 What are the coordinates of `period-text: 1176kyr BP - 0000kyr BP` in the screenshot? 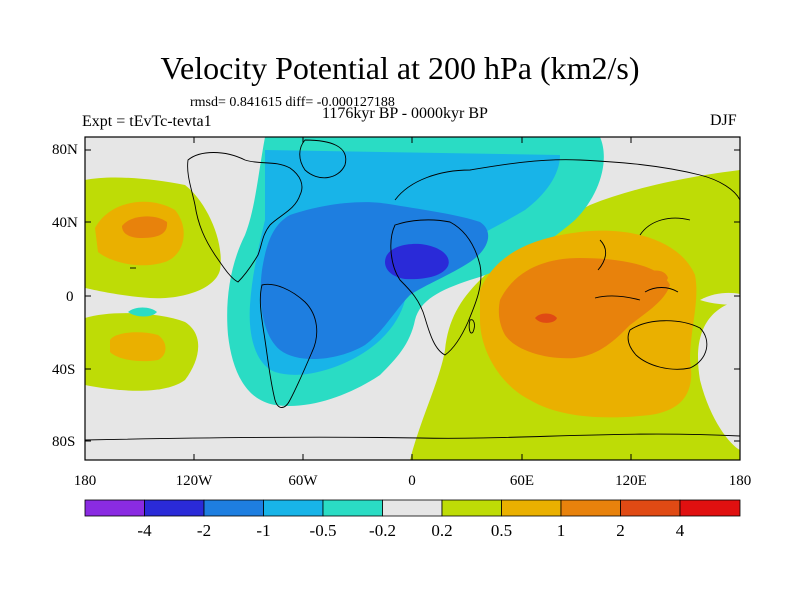 It's located at (405, 113).